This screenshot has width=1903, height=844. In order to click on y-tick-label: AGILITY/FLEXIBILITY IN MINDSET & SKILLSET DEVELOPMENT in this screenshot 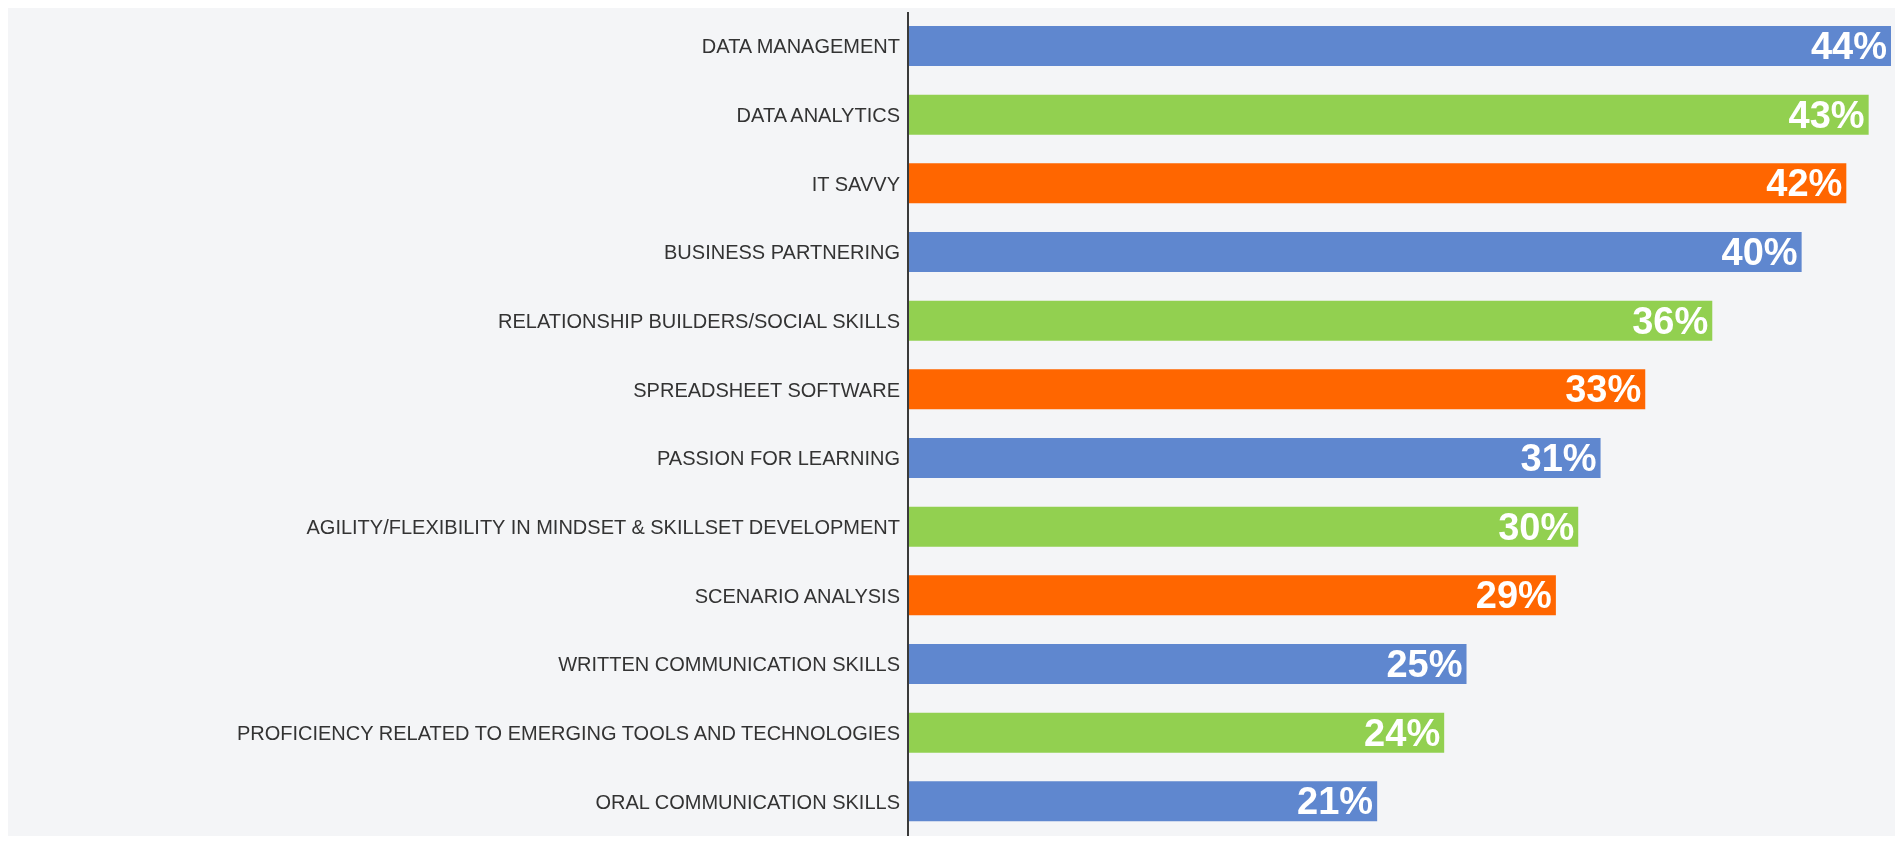, I will do `click(603, 527)`.